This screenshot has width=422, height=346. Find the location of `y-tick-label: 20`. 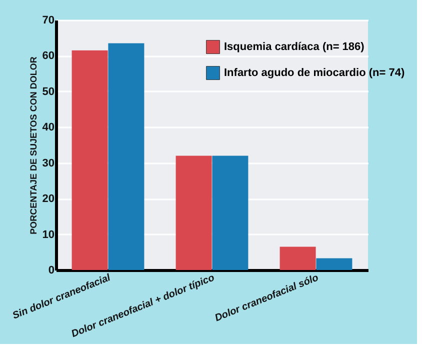

y-tick-label: 20 is located at coordinates (48, 199).